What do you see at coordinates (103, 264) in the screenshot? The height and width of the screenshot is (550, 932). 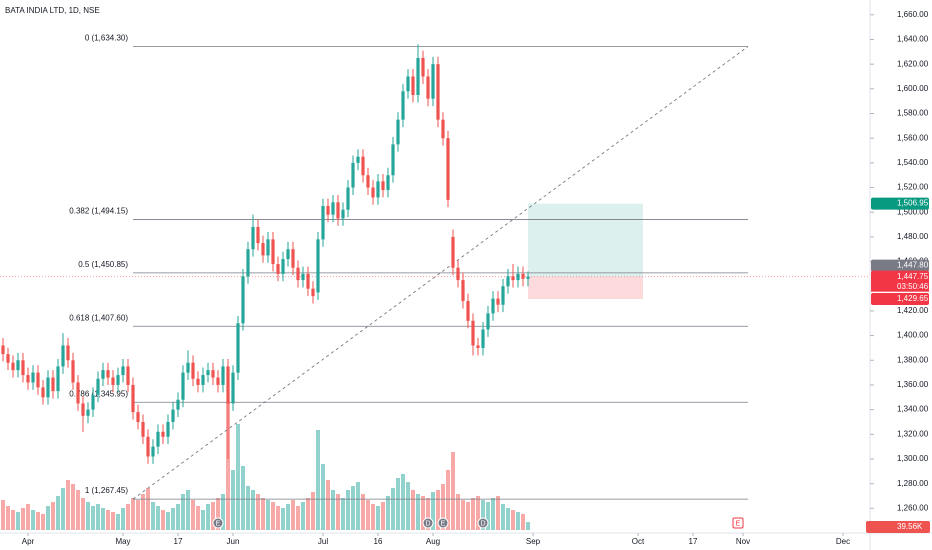 I see `fib-label: 0.5 (1,450.85)` at bounding box center [103, 264].